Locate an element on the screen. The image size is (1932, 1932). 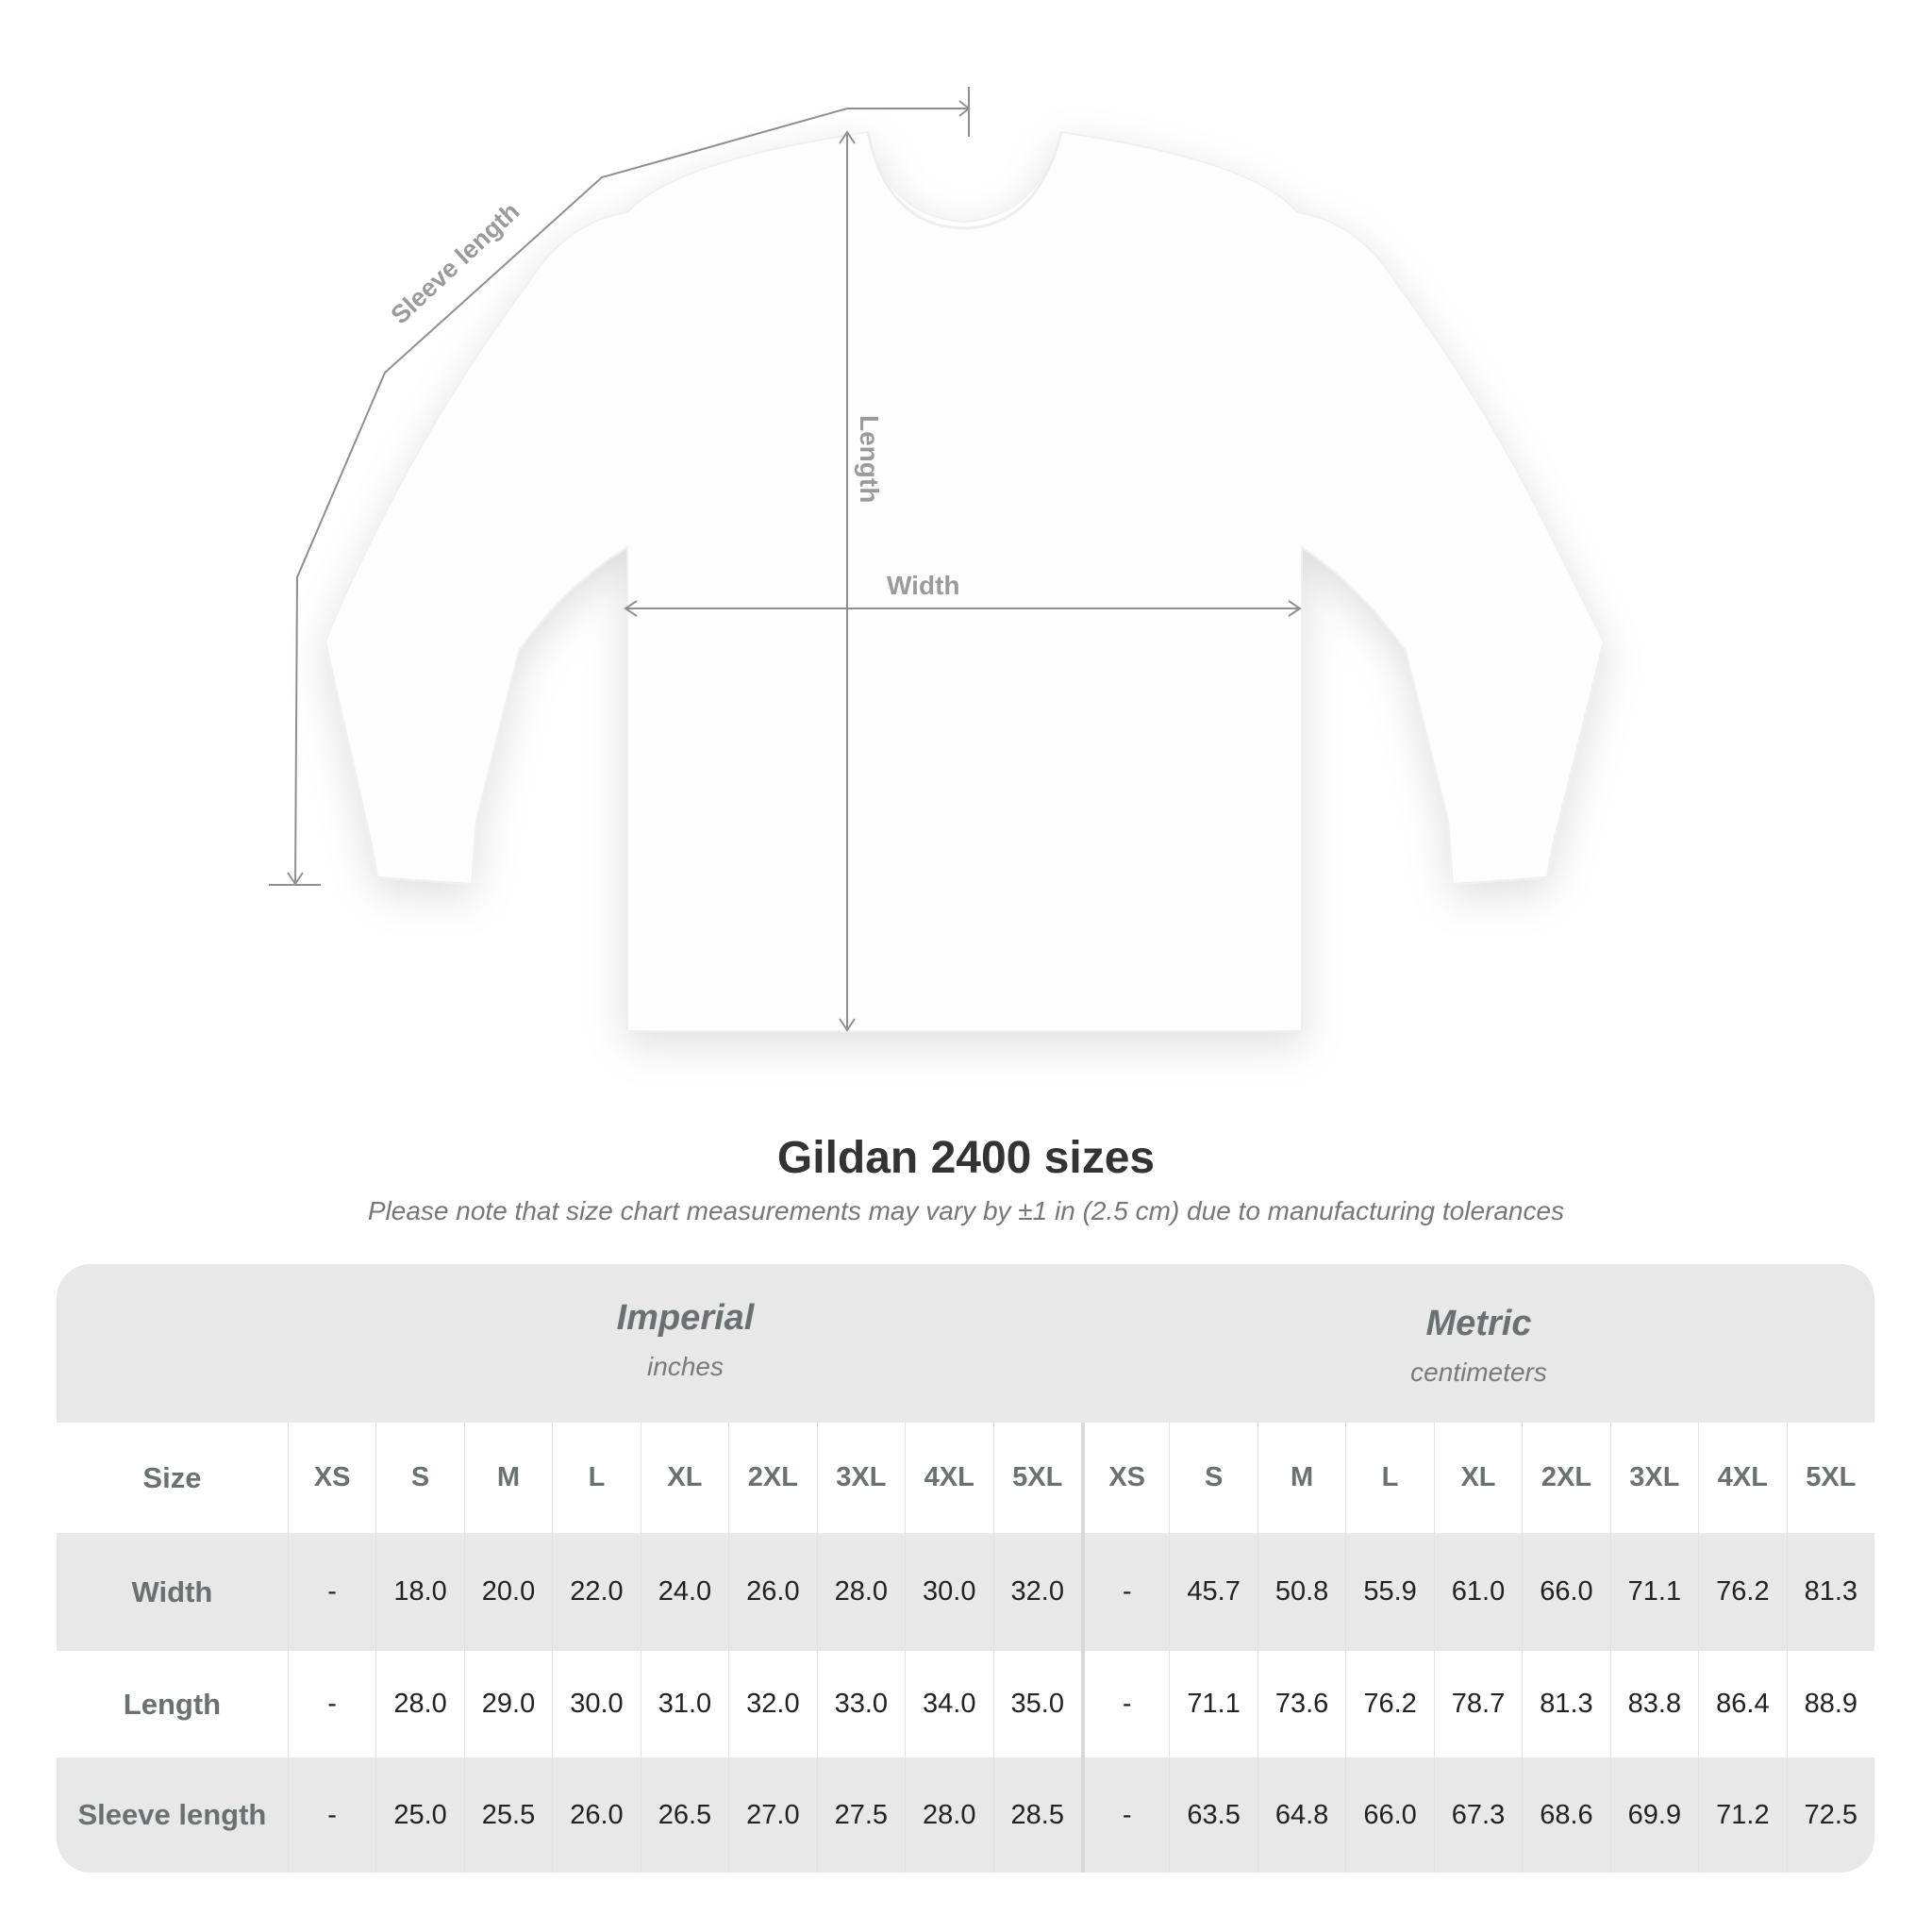
size-imperial-xs: XS is located at coordinates (331, 1478).